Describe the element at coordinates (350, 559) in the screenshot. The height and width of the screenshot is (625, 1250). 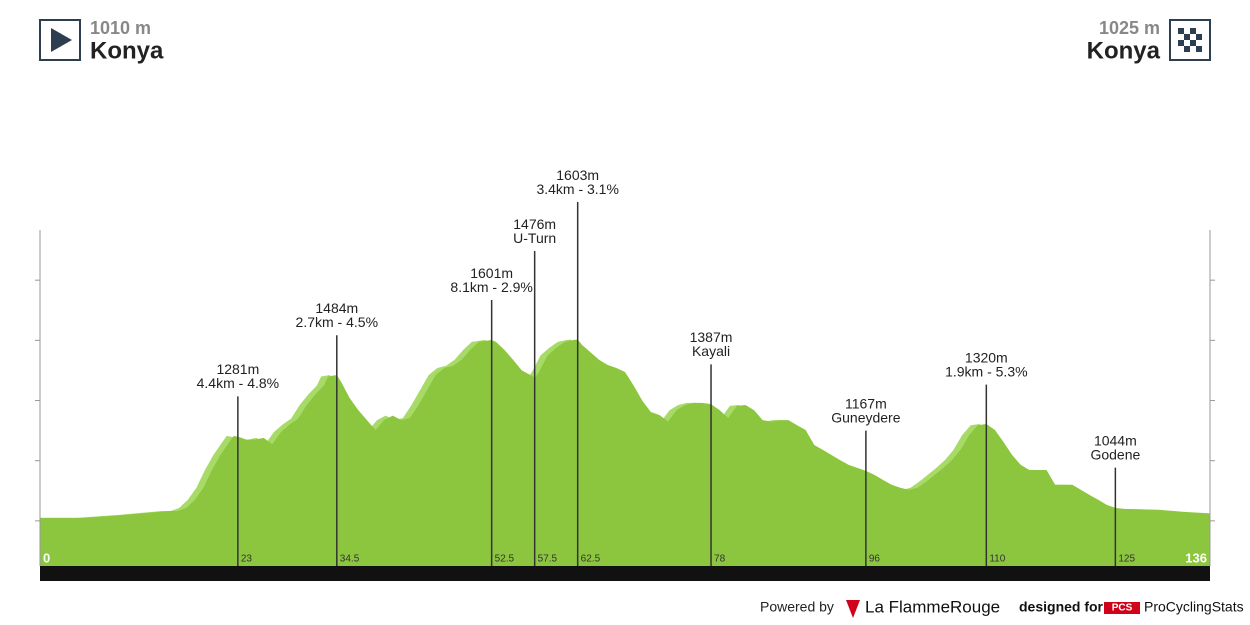
I see `x-tick-label: 34.5` at that location.